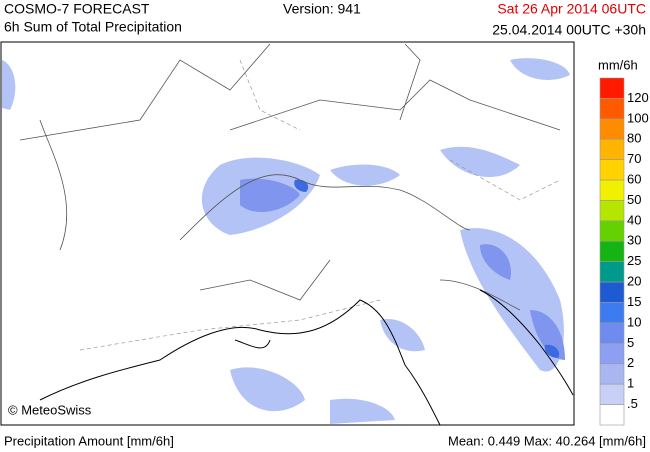 This screenshot has height=452, width=650. I want to click on legend-unit: mm/6h, so click(618, 64).